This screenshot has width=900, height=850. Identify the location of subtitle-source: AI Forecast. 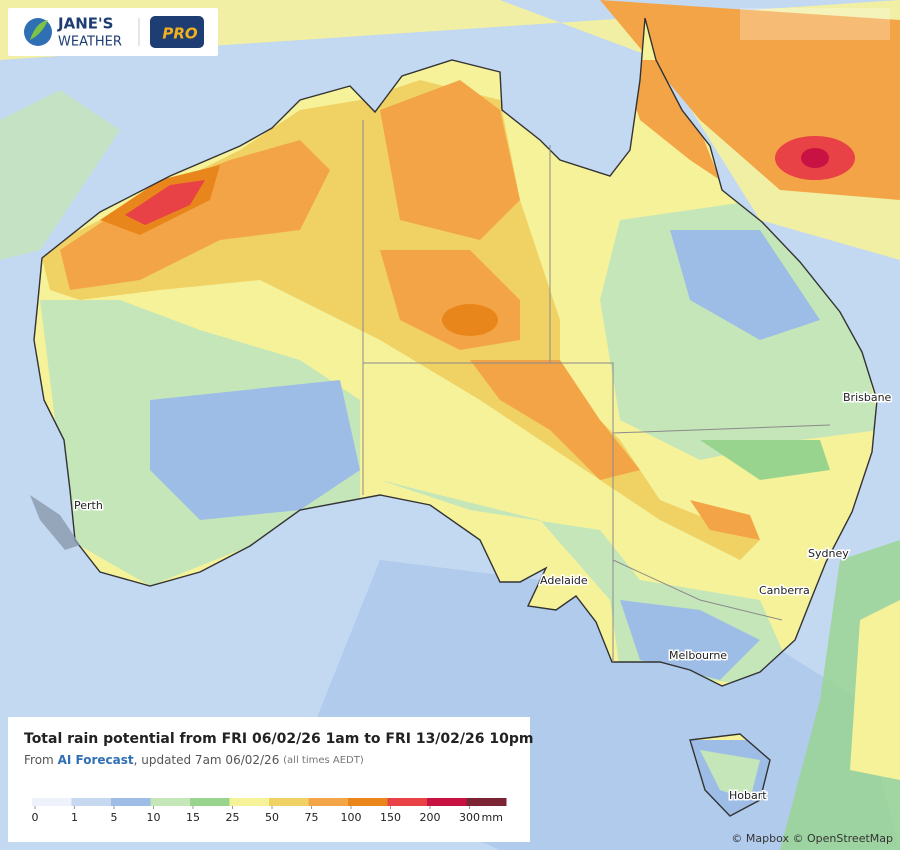
(96, 760).